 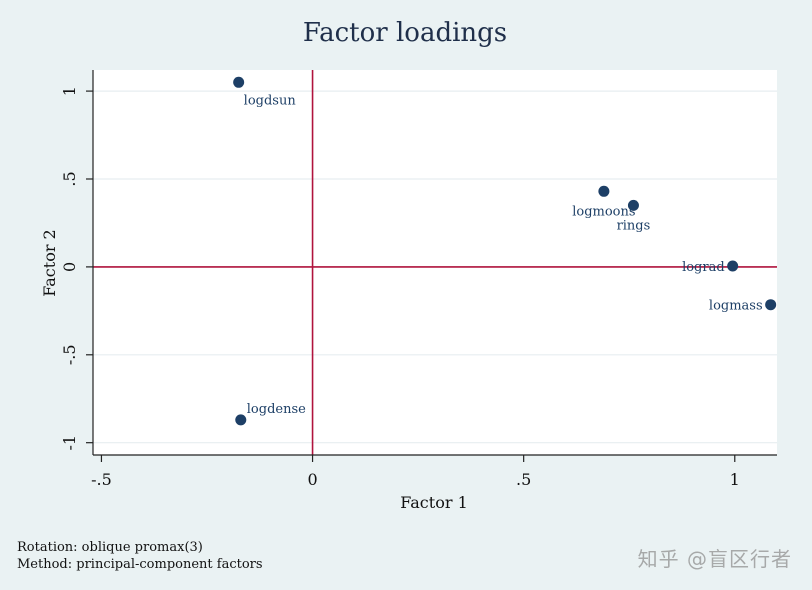 What do you see at coordinates (714, 559) in the screenshot?
I see `watermark-text: 知乎 @盲区行者` at bounding box center [714, 559].